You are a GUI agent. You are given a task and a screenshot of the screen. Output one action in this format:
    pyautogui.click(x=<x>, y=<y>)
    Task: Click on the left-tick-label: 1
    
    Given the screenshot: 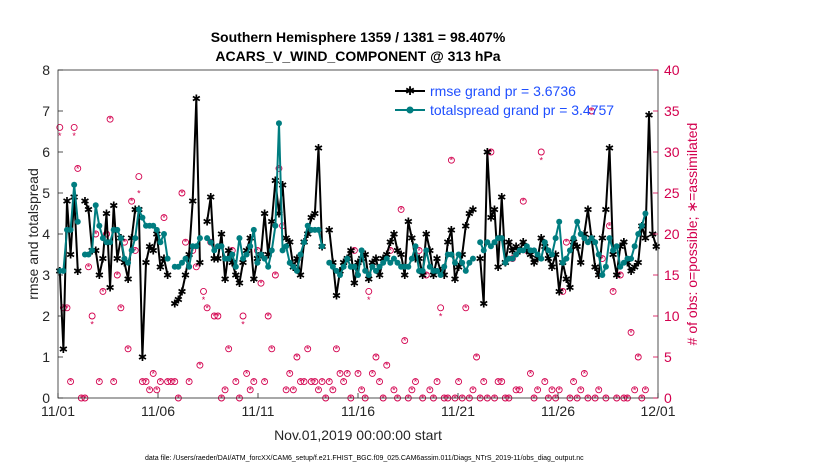 What is the action you would take?
    pyautogui.click(x=46, y=357)
    